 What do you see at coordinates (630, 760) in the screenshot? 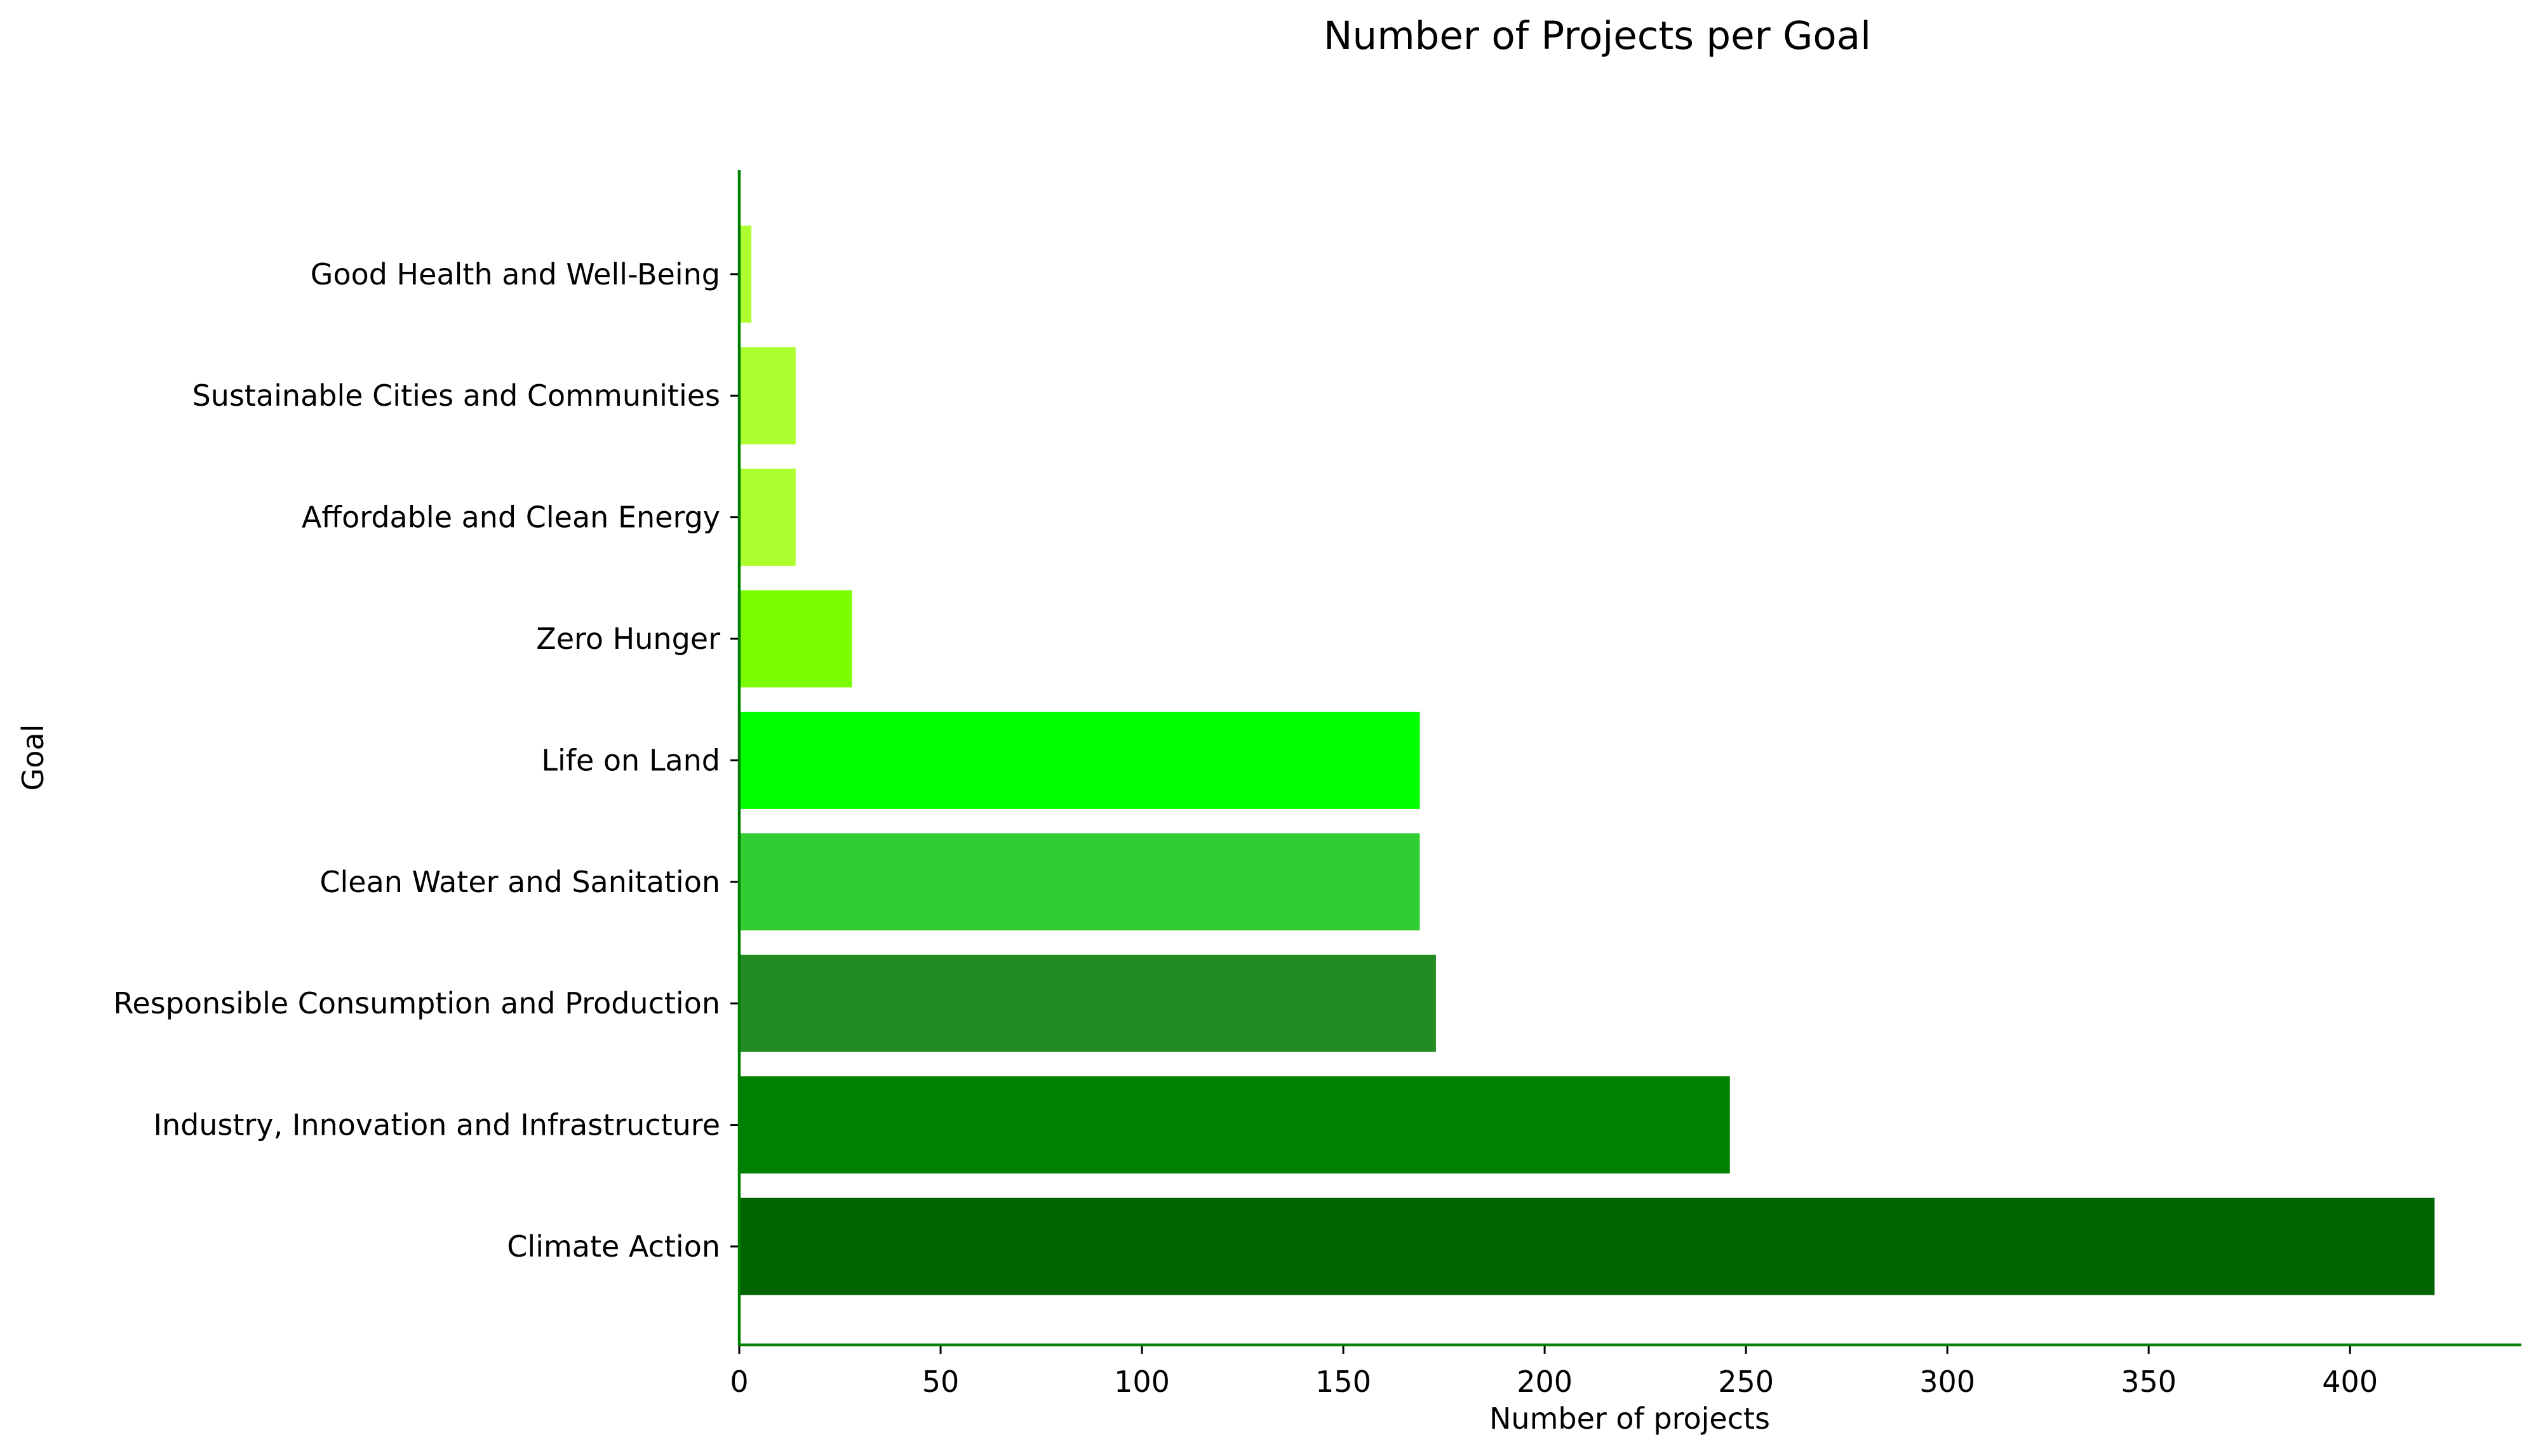
I see `y-tick-label: Life on Land` at bounding box center [630, 760].